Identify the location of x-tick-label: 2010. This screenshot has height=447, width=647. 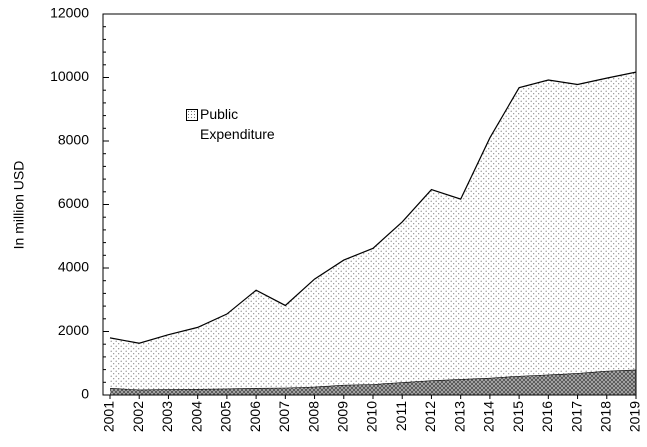
(372, 416).